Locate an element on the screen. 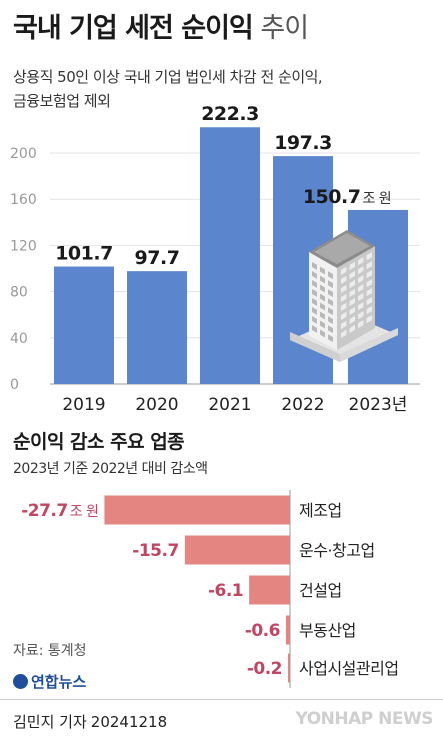 The image size is (443, 750). bar-value-label: 101.7 is located at coordinates (84, 254).